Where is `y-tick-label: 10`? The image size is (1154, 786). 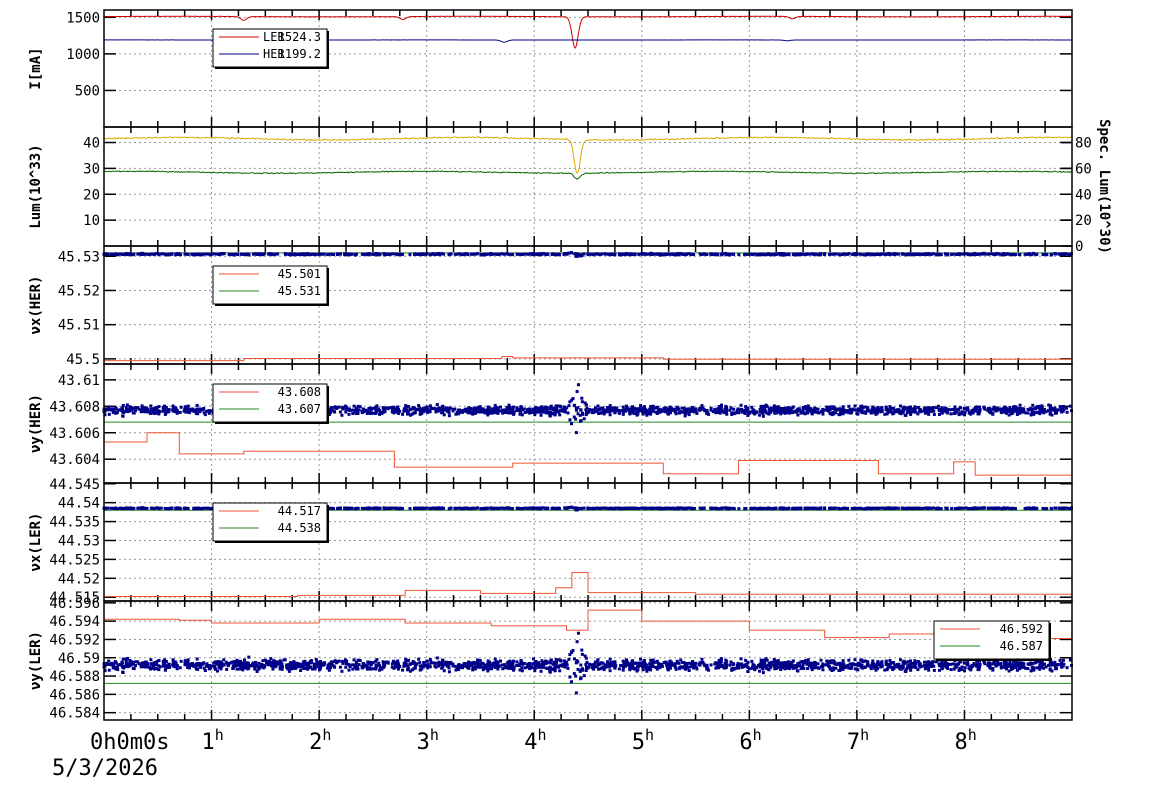
y-tick-label: 10 is located at coordinates (91, 221).